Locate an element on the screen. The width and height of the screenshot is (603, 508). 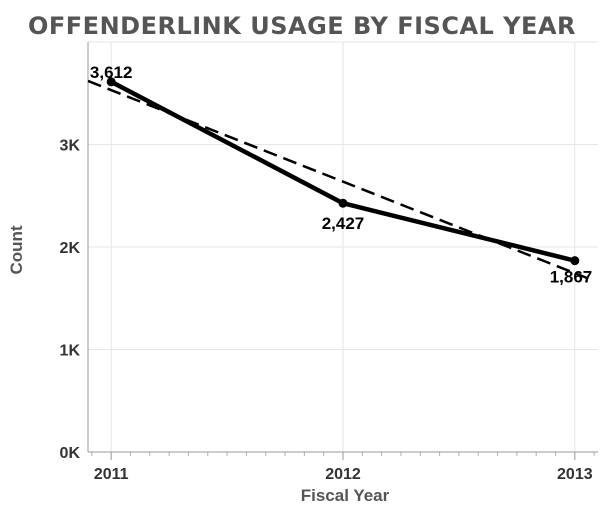
x-tick-label: 2012 is located at coordinates (343, 474).